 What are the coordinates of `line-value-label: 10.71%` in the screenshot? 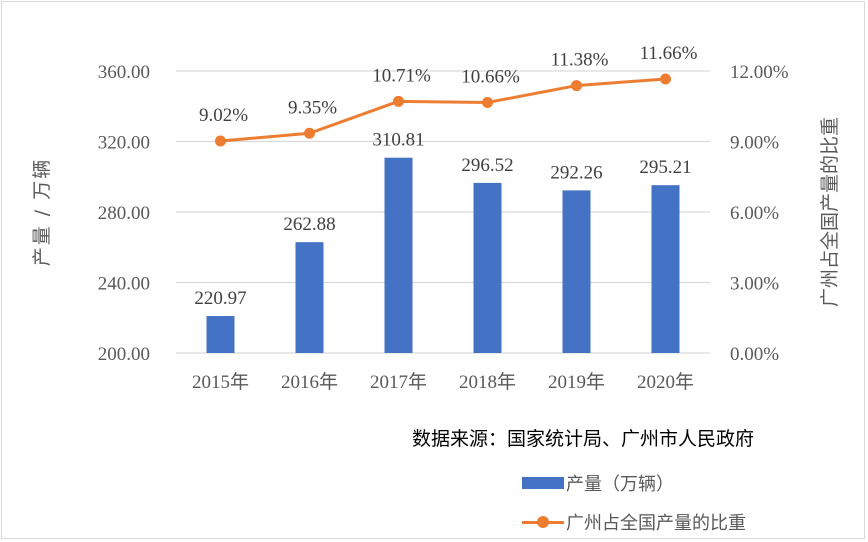 It's located at (401, 75).